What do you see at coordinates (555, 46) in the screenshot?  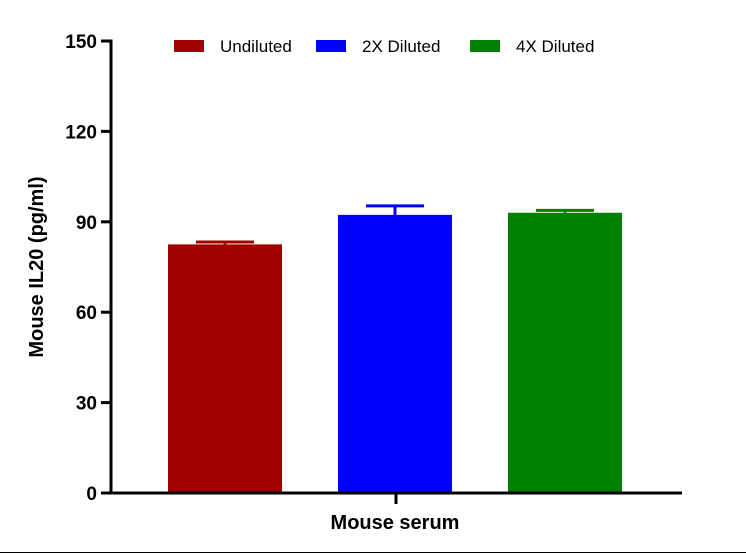 I see `legend-label: 4X Diluted` at bounding box center [555, 46].